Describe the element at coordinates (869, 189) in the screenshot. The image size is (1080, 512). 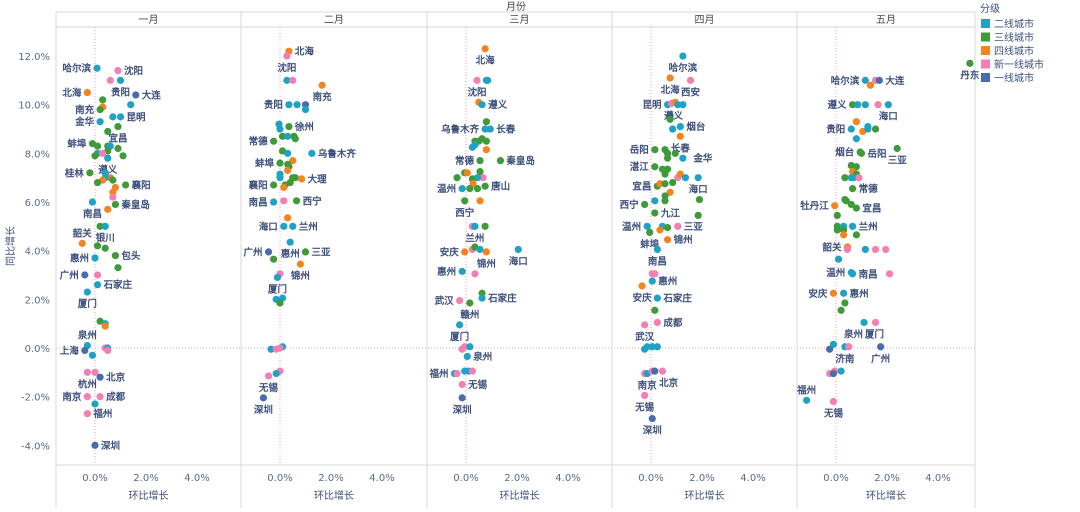
I see `point-label: 常德` at that location.